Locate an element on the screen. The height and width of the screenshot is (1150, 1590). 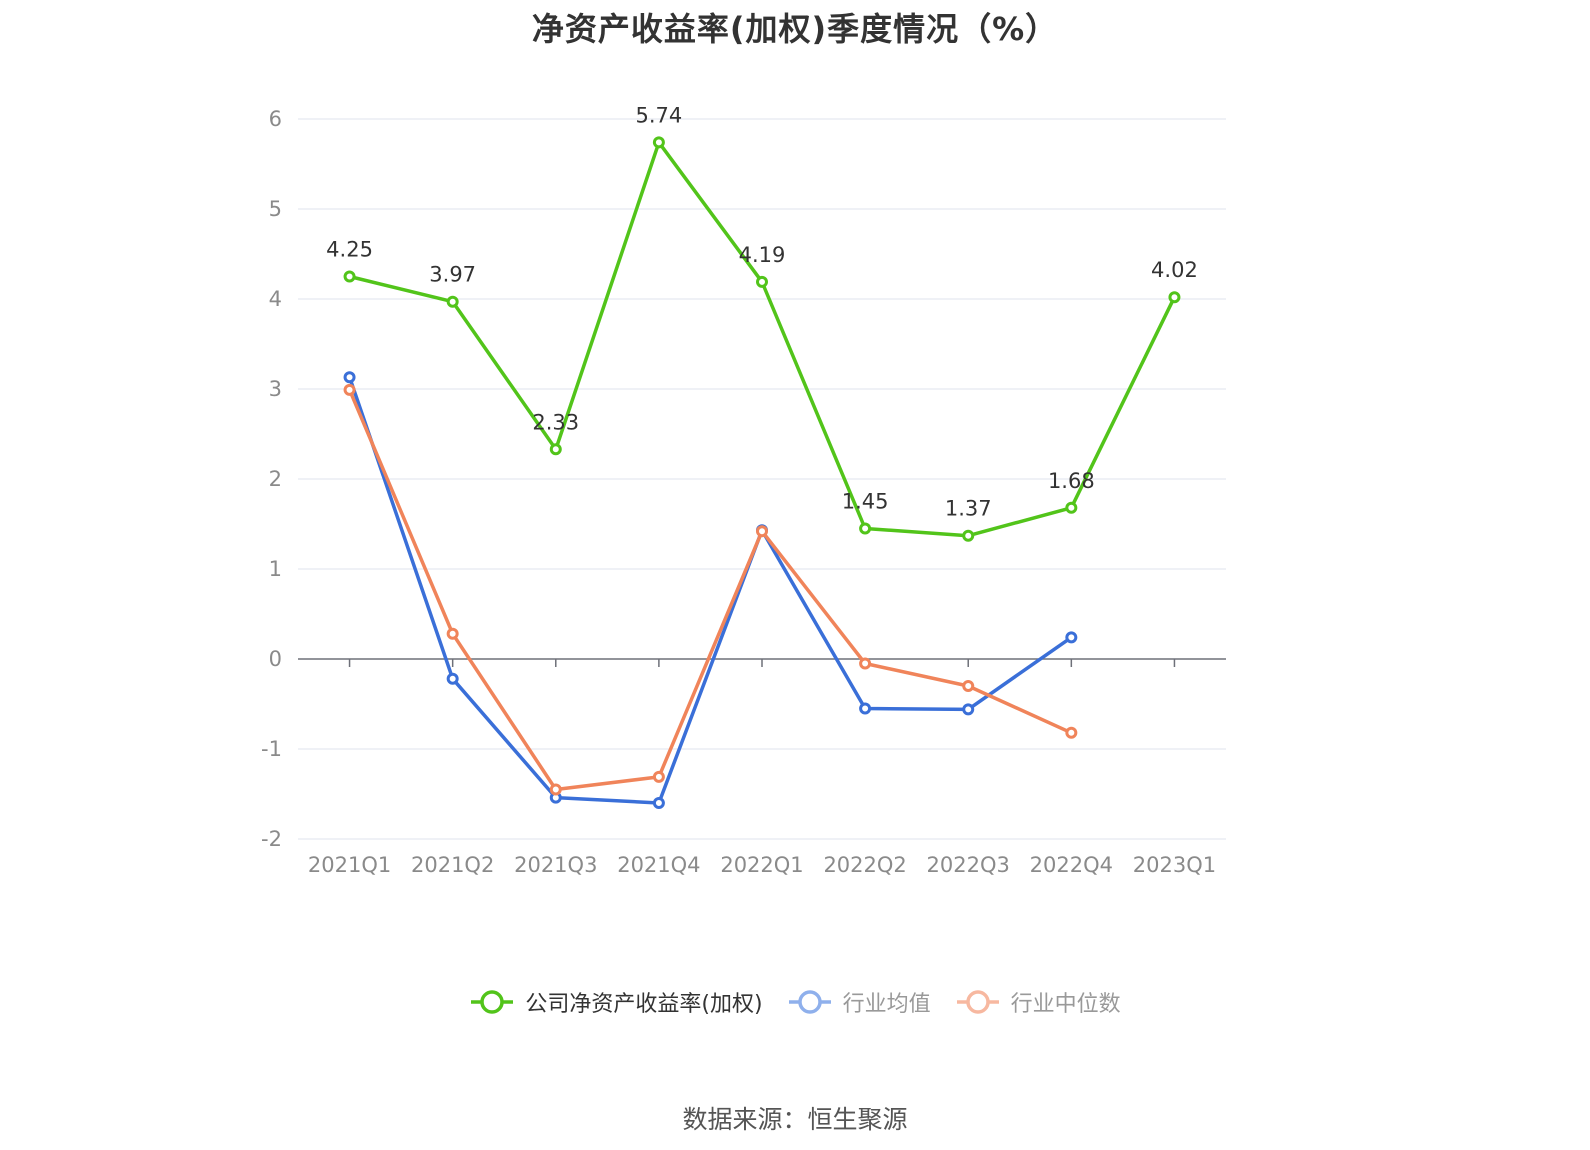
x-tick-label: 2021Q2 is located at coordinates (452, 865).